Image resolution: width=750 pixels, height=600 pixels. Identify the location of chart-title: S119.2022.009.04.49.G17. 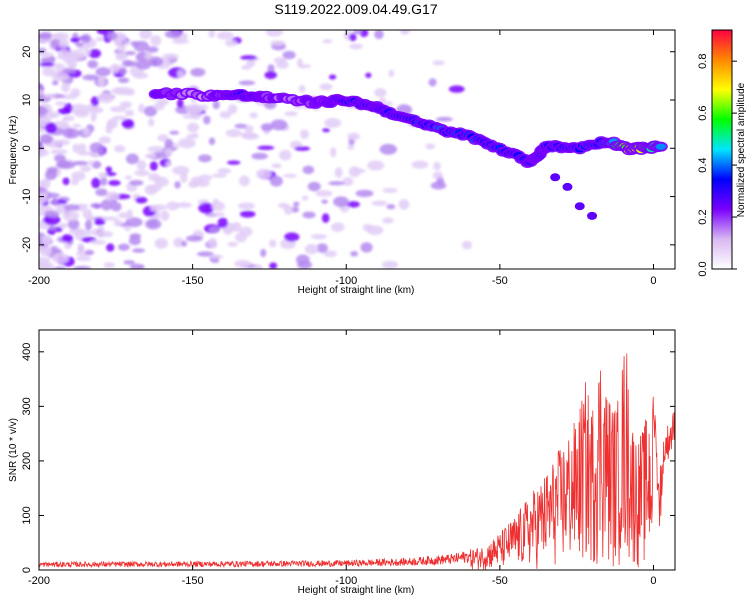
(355, 9).